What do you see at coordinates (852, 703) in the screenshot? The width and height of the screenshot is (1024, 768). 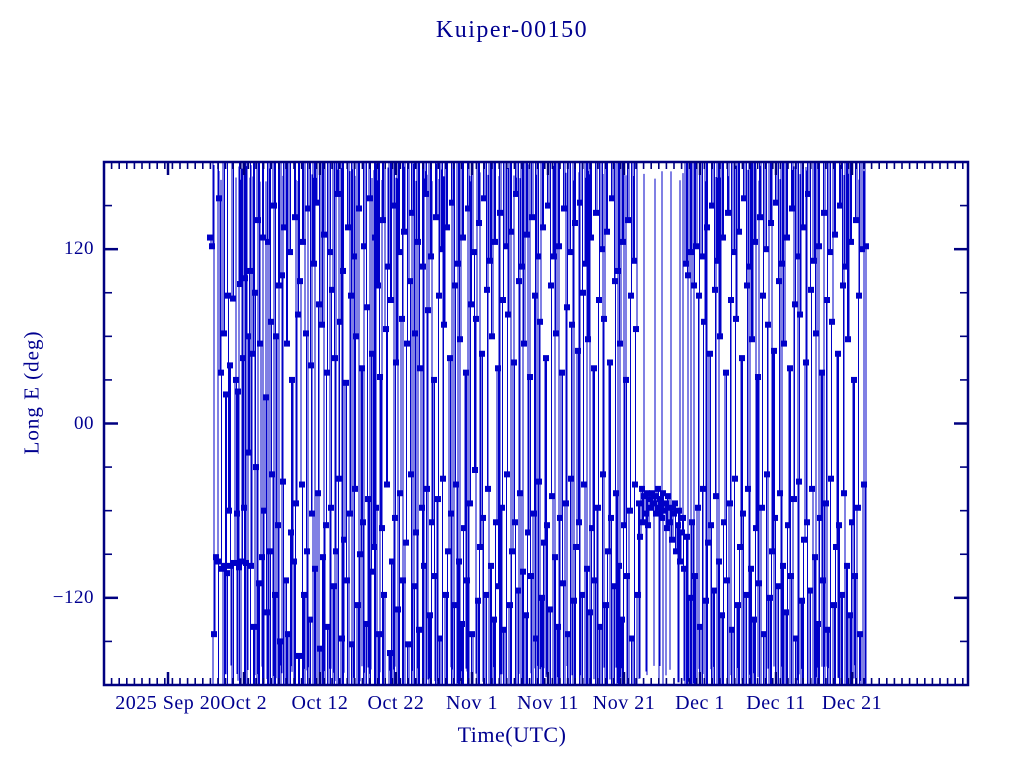 I see `x-tick-label: Dec 21` at bounding box center [852, 703].